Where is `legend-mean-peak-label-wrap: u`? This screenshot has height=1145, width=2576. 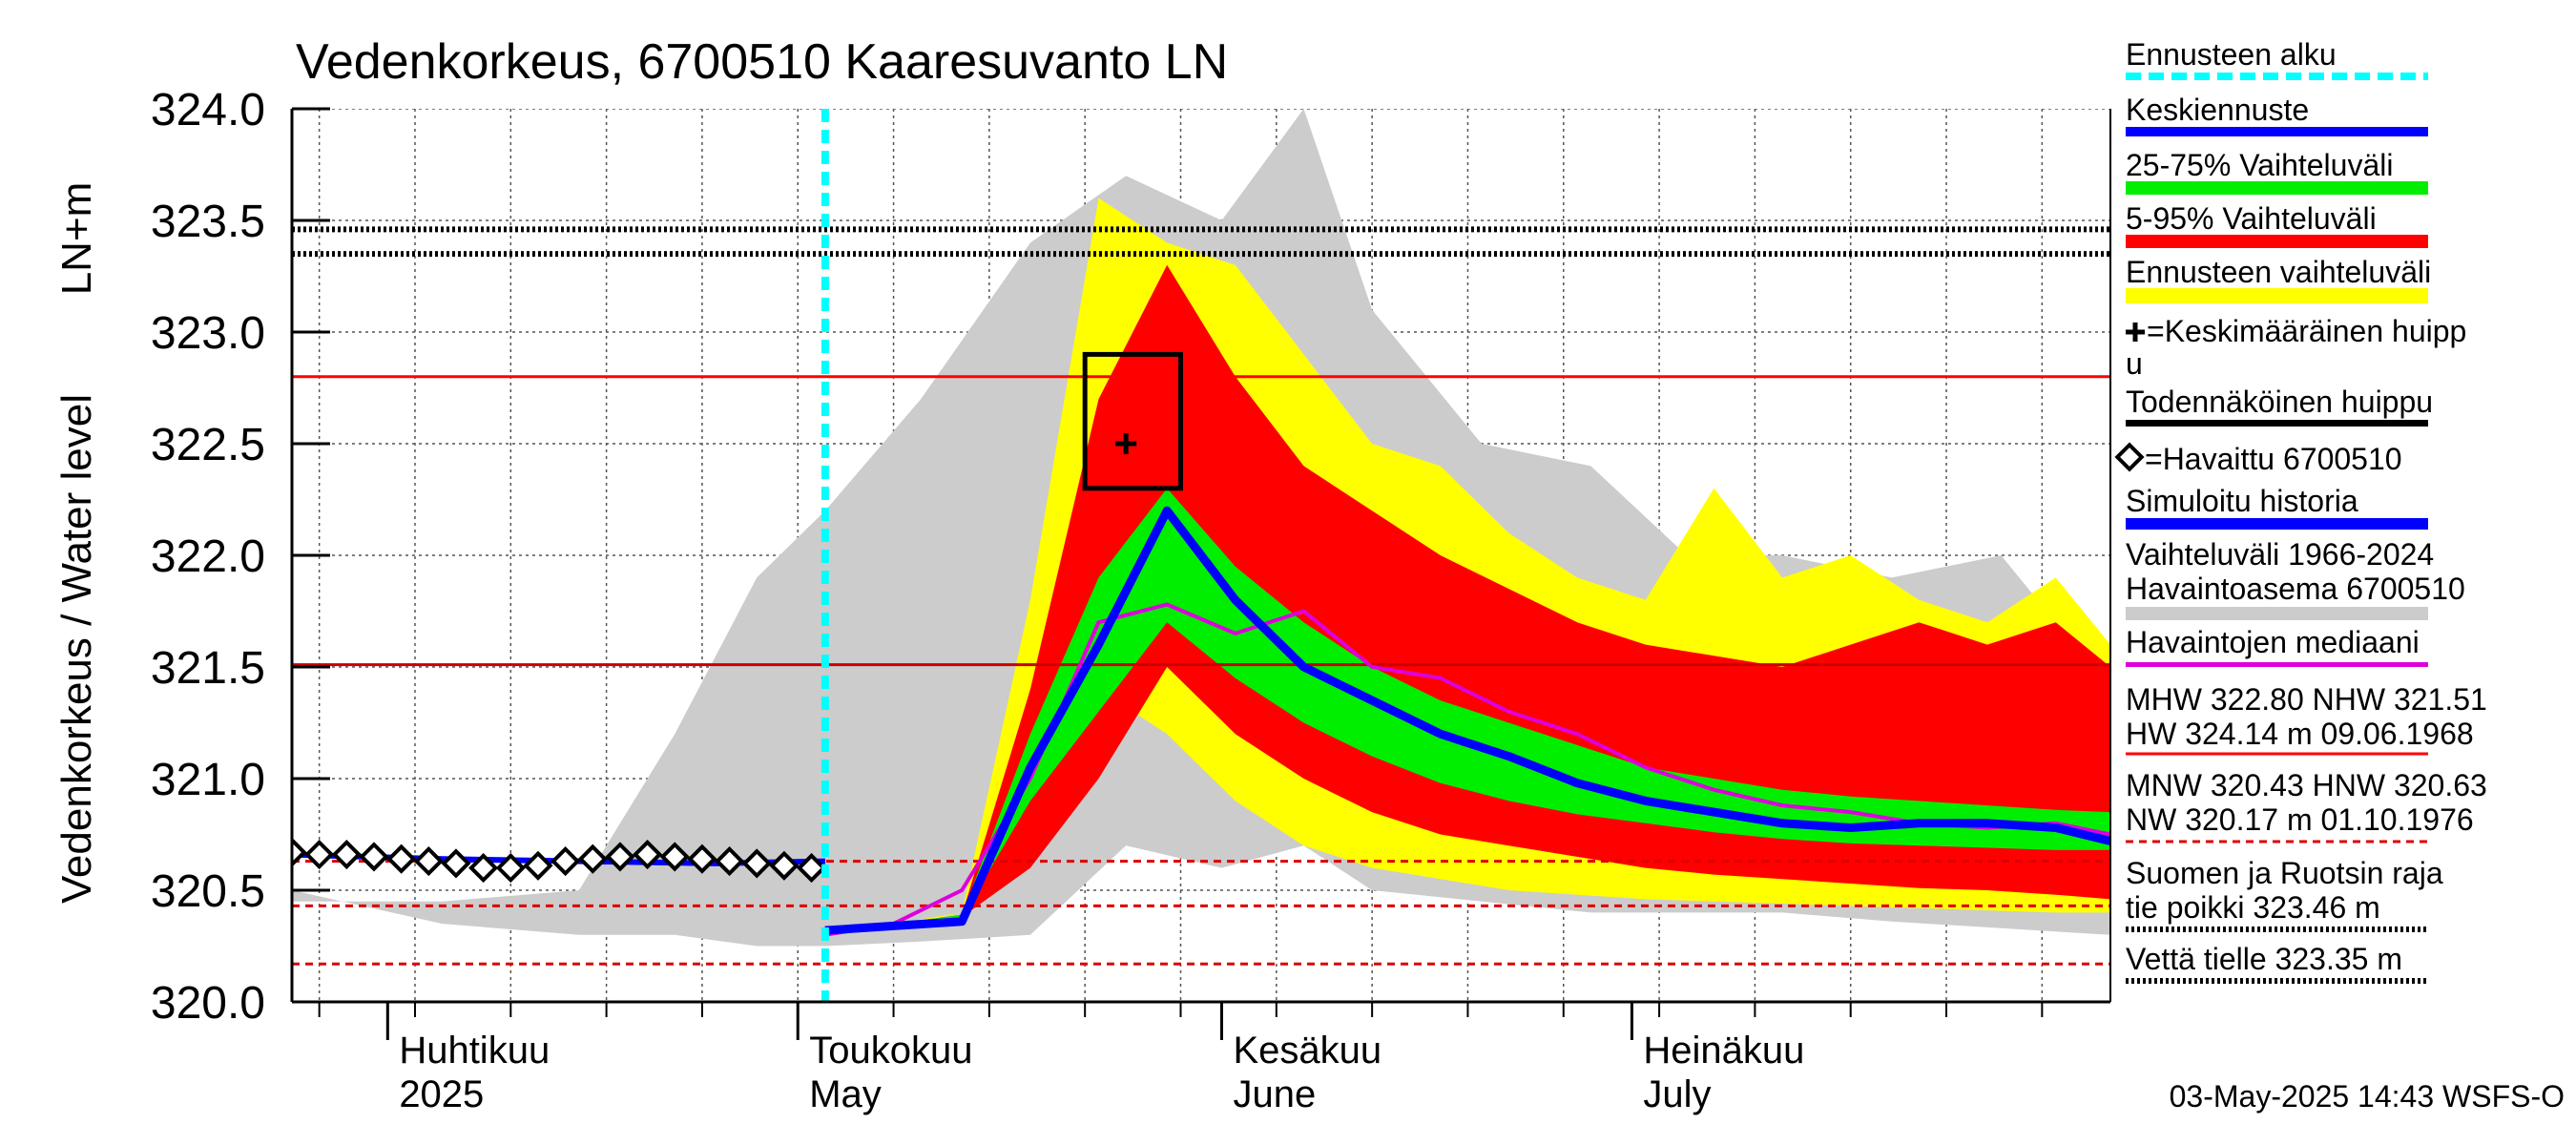
legend-mean-peak-label-wrap: u is located at coordinates (2134, 364).